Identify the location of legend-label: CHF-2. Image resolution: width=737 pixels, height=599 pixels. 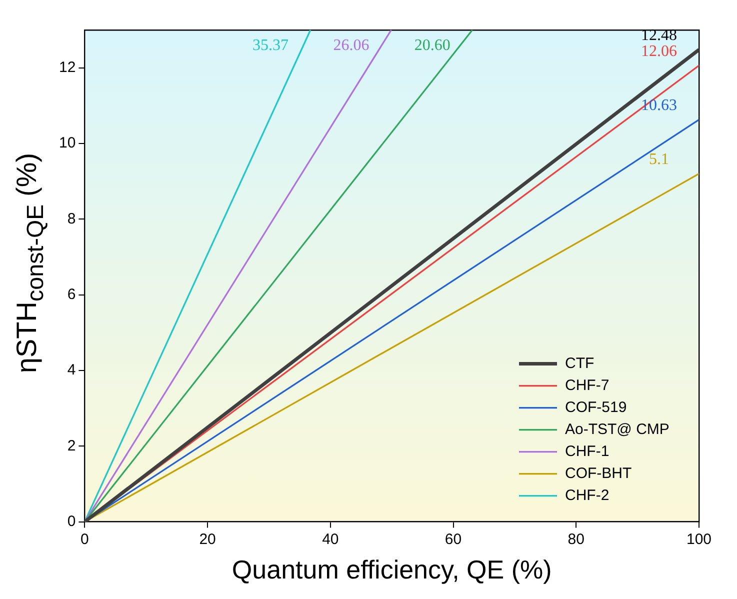
(587, 495).